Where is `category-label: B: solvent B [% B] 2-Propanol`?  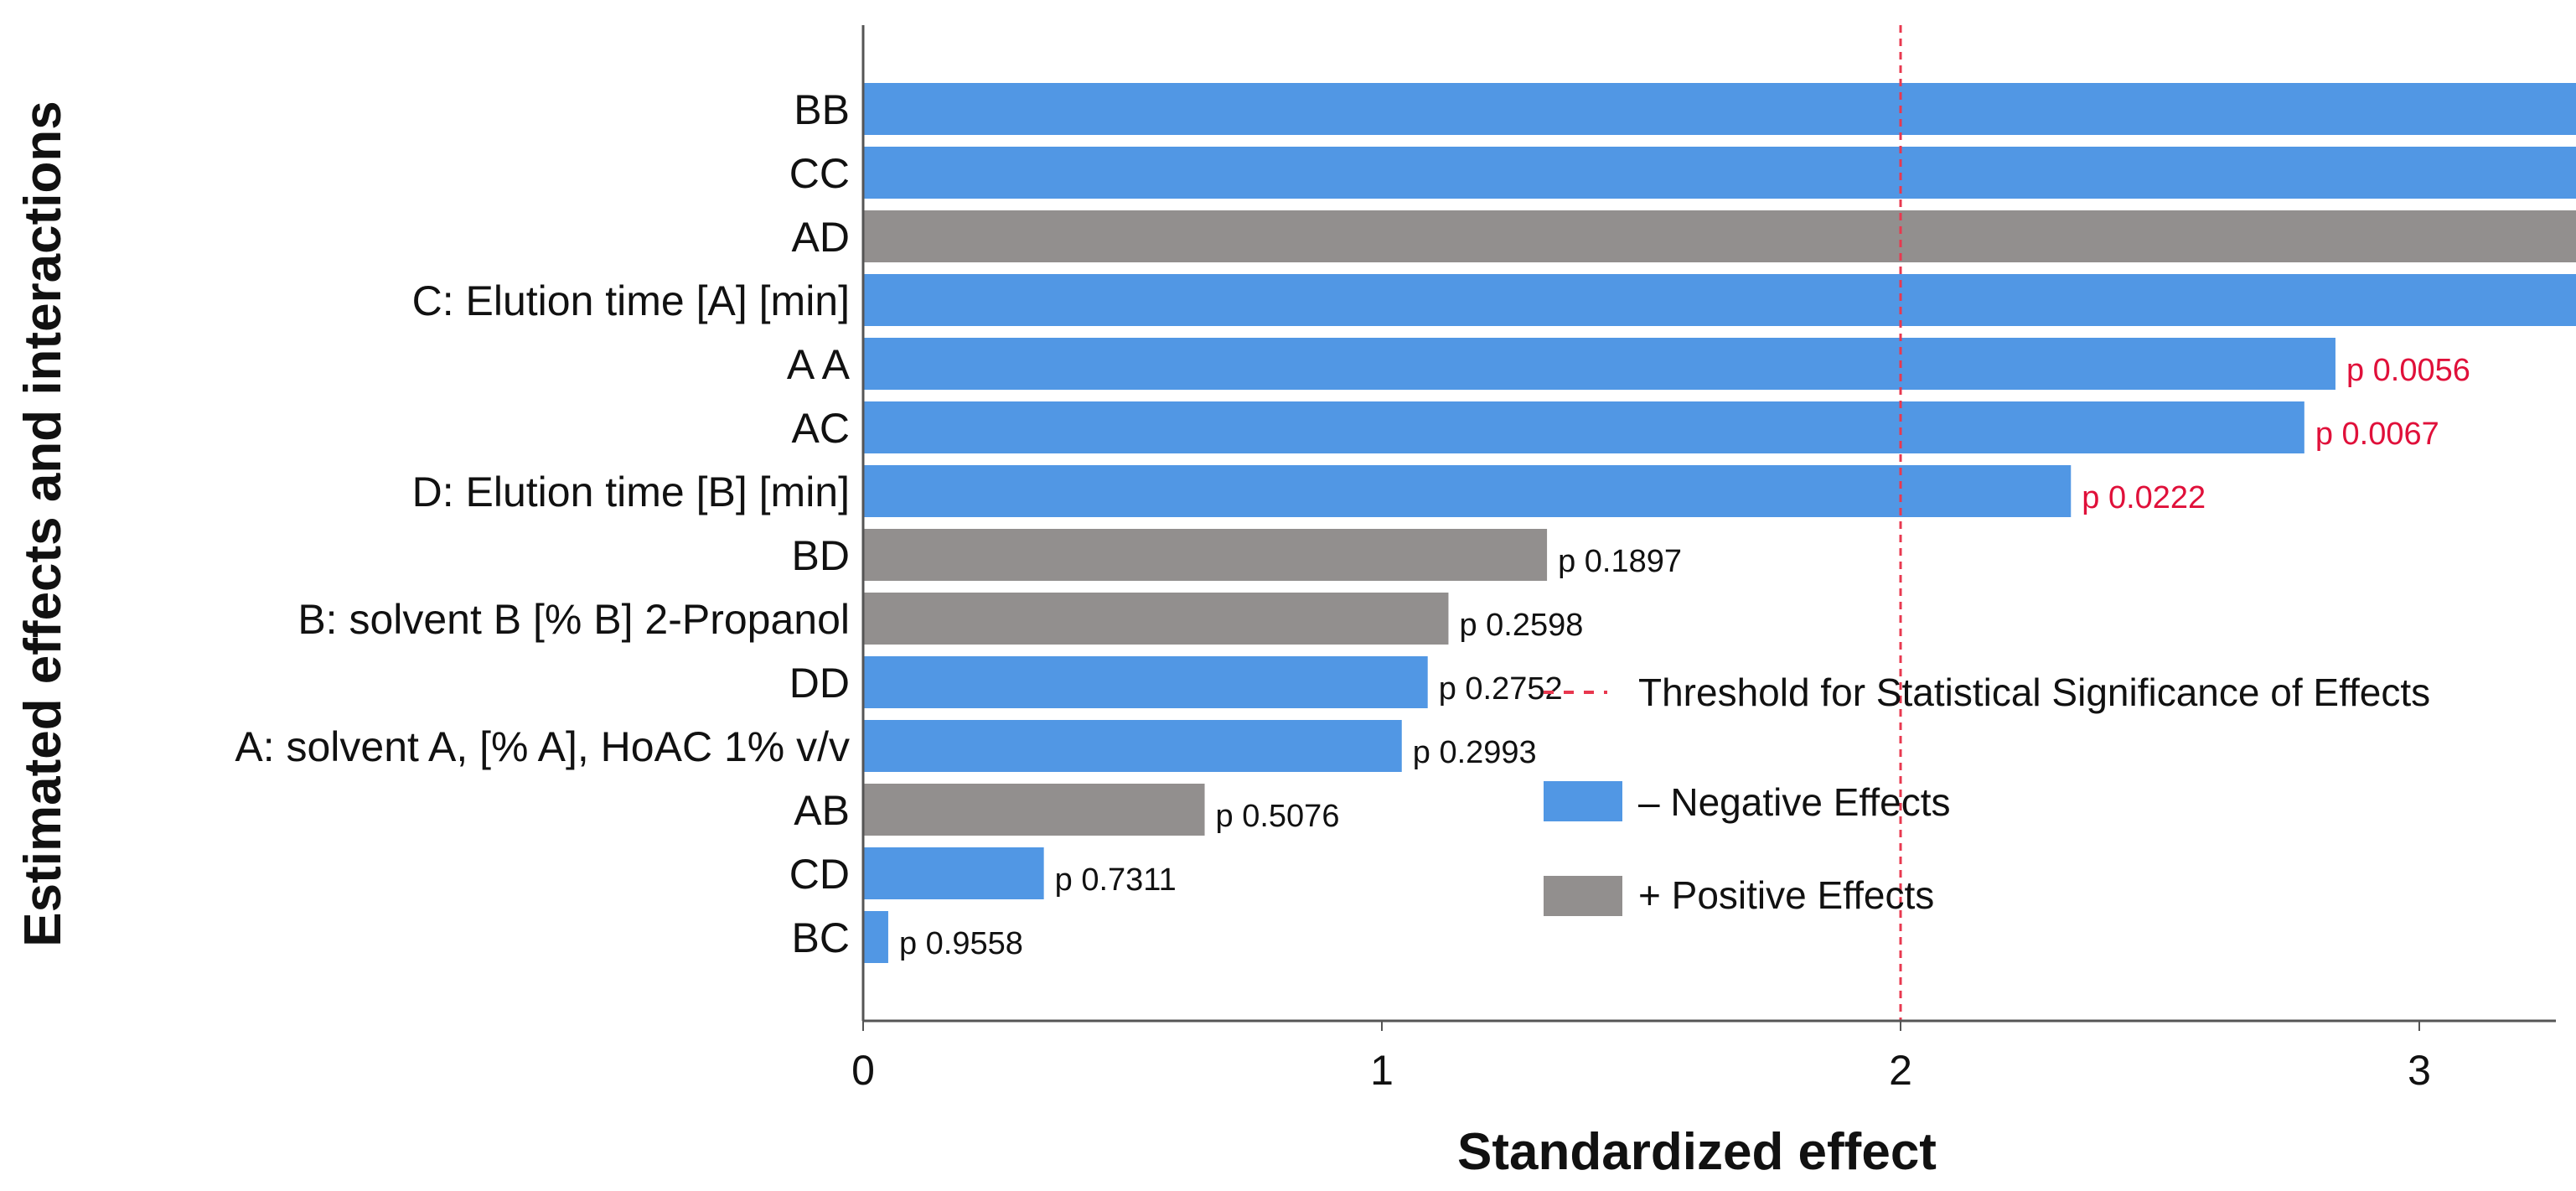 category-label: B: solvent B [% B] 2-Propanol is located at coordinates (573, 619).